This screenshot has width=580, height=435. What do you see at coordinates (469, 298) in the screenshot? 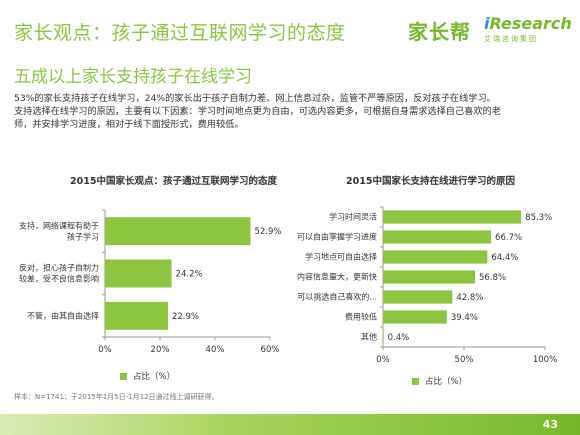
I see `data-label: 42.8%` at bounding box center [469, 298].